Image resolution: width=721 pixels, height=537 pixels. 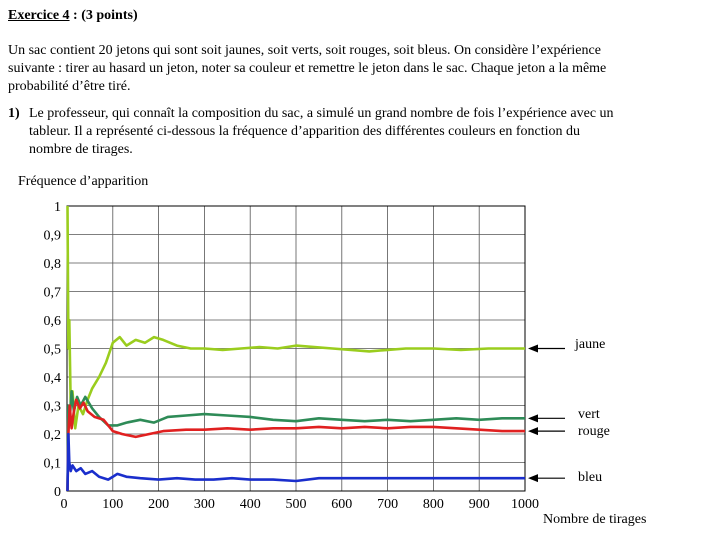 What do you see at coordinates (53, 407) in the screenshot?
I see `y-tick-label: 0,3` at bounding box center [53, 407].